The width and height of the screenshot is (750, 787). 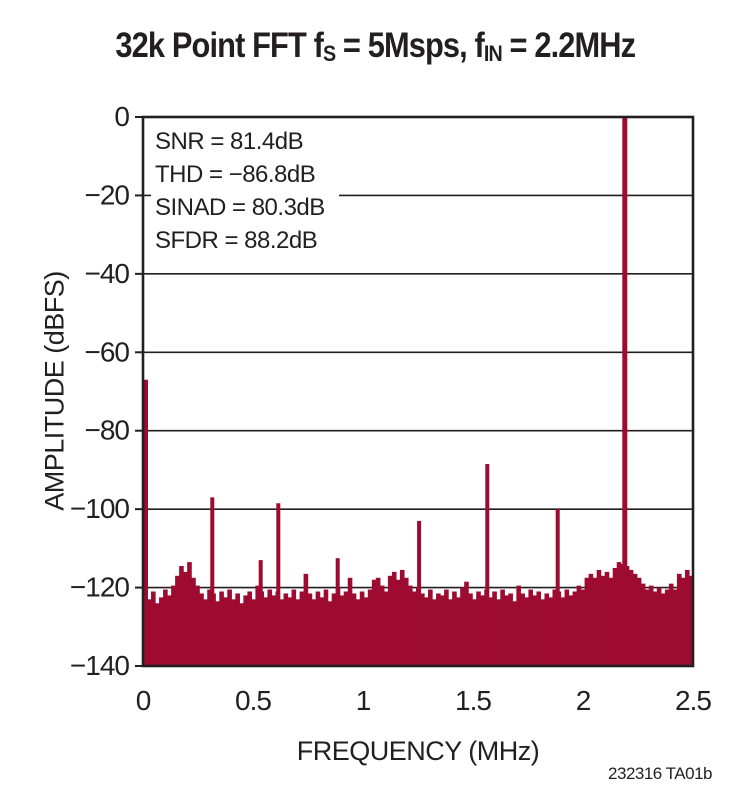 I want to click on x-tick-label: 2.5, so click(x=693, y=700).